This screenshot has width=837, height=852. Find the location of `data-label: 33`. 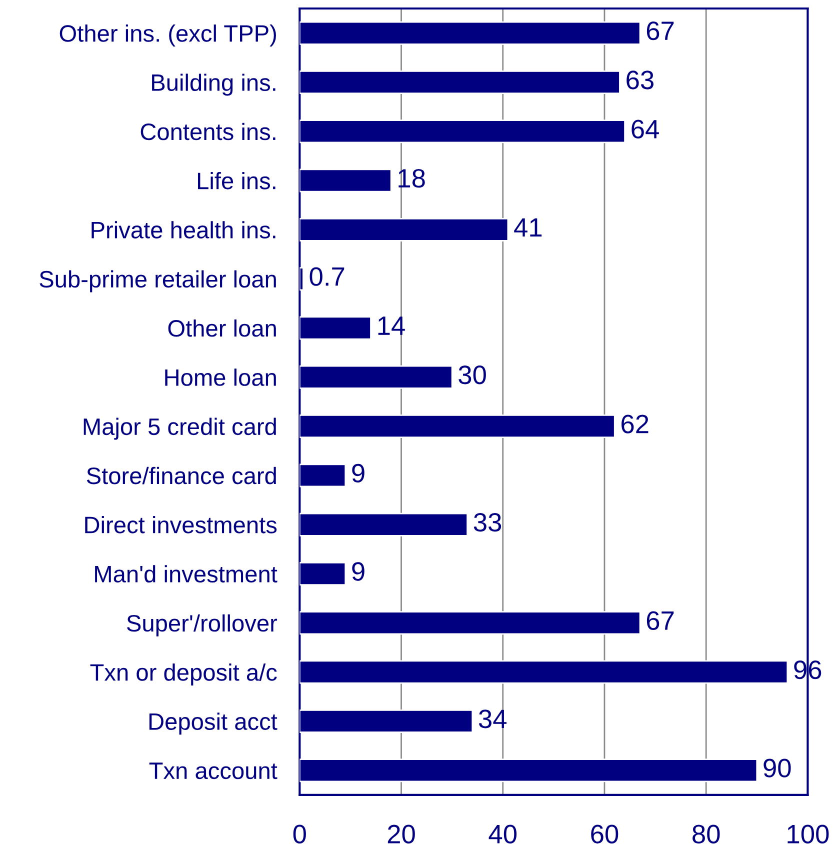

data-label: 33 is located at coordinates (488, 522).